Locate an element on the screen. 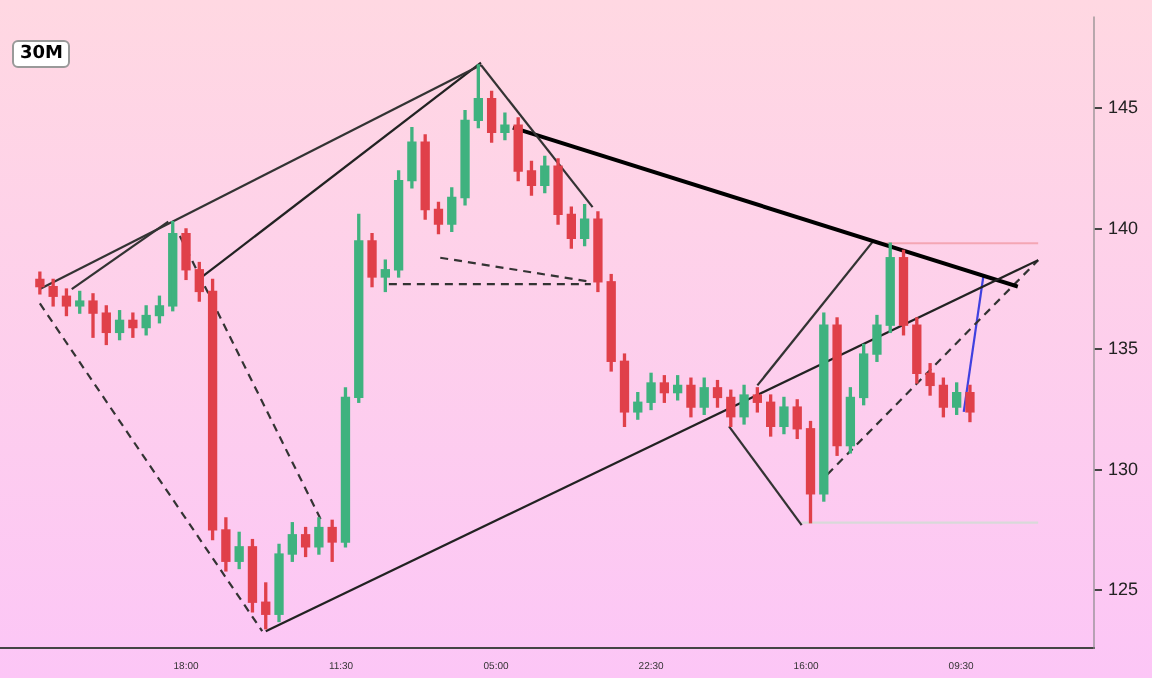 The height and width of the screenshot is (678, 1152). y-tick-label: 140 is located at coordinates (1123, 227).